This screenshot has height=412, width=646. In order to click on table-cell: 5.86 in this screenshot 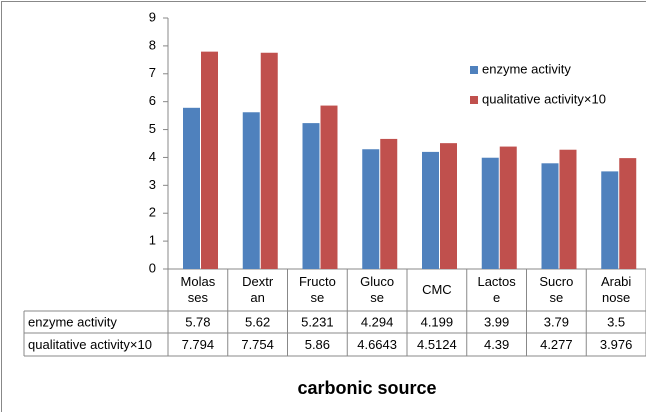, I will do `click(317, 344)`.